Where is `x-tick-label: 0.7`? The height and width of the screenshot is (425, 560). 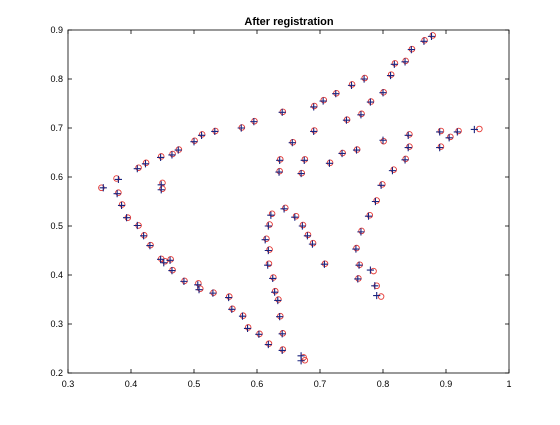
x-tick-label: 0.7 is located at coordinates (320, 384).